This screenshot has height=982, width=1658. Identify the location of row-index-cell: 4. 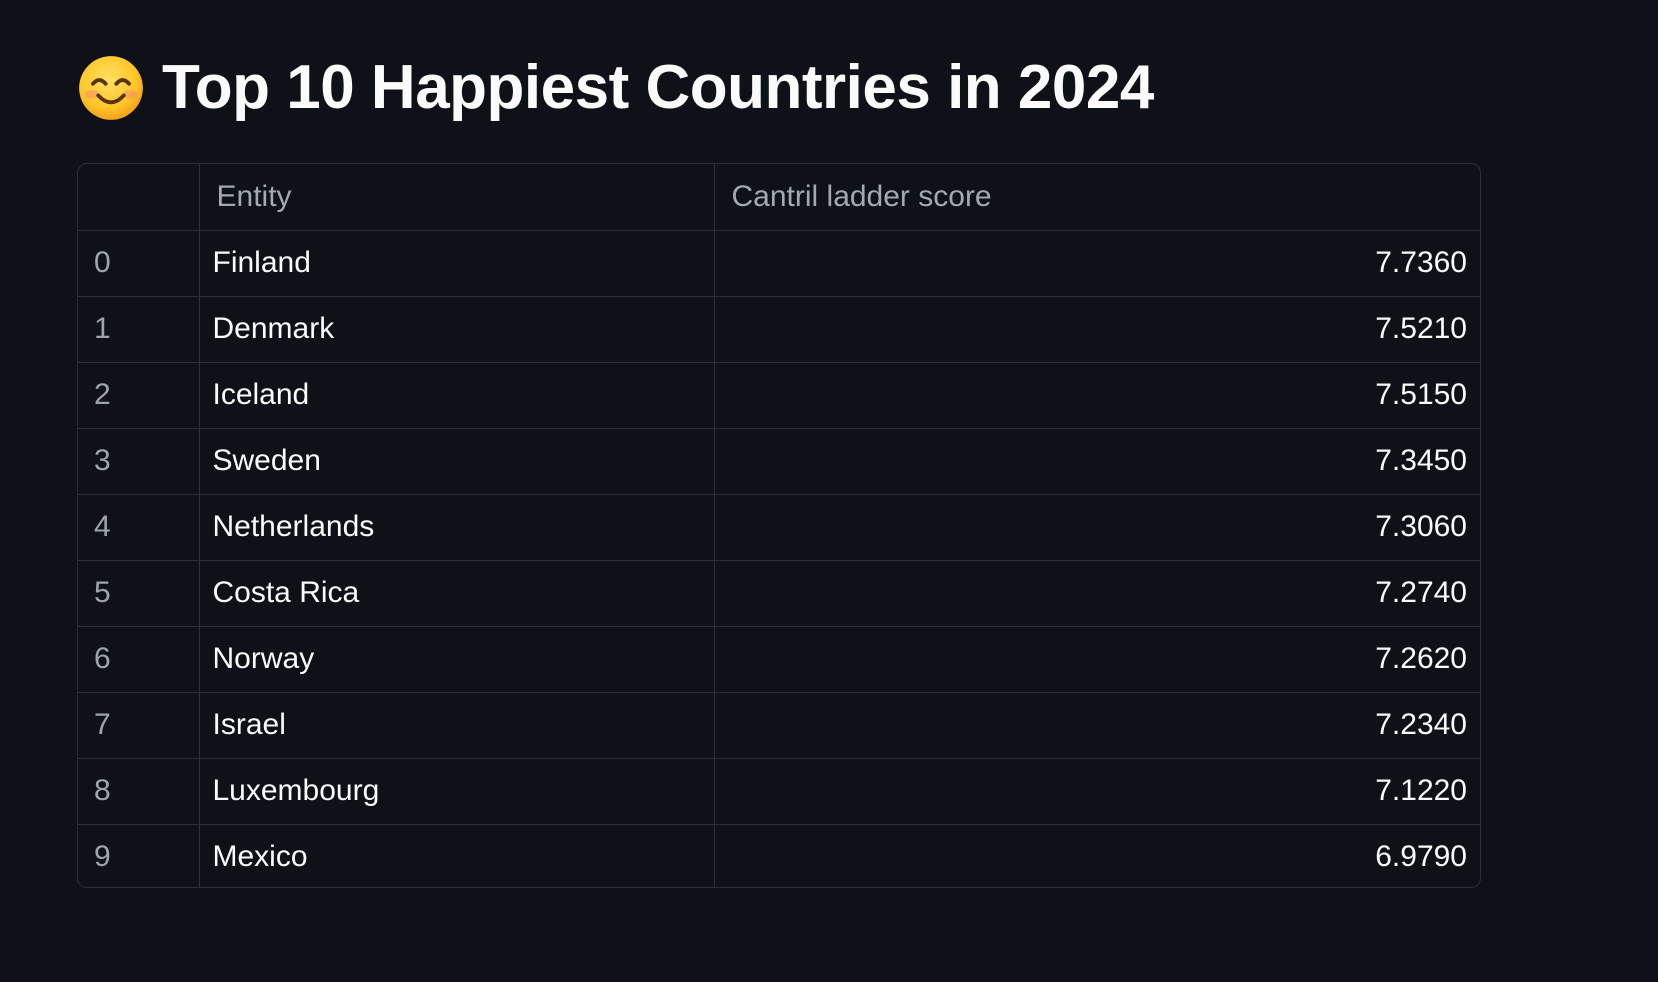
(139, 527).